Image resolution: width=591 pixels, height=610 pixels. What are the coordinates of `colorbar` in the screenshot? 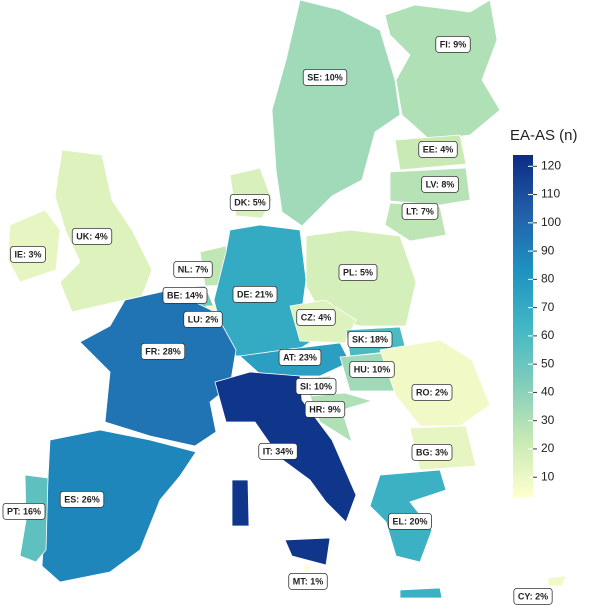 It's located at (523, 326).